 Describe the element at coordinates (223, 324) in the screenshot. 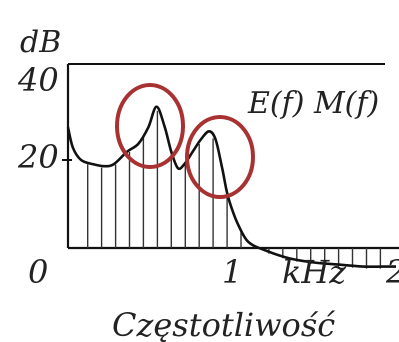

I see `x-axis-label: Częstotliwość` at that location.